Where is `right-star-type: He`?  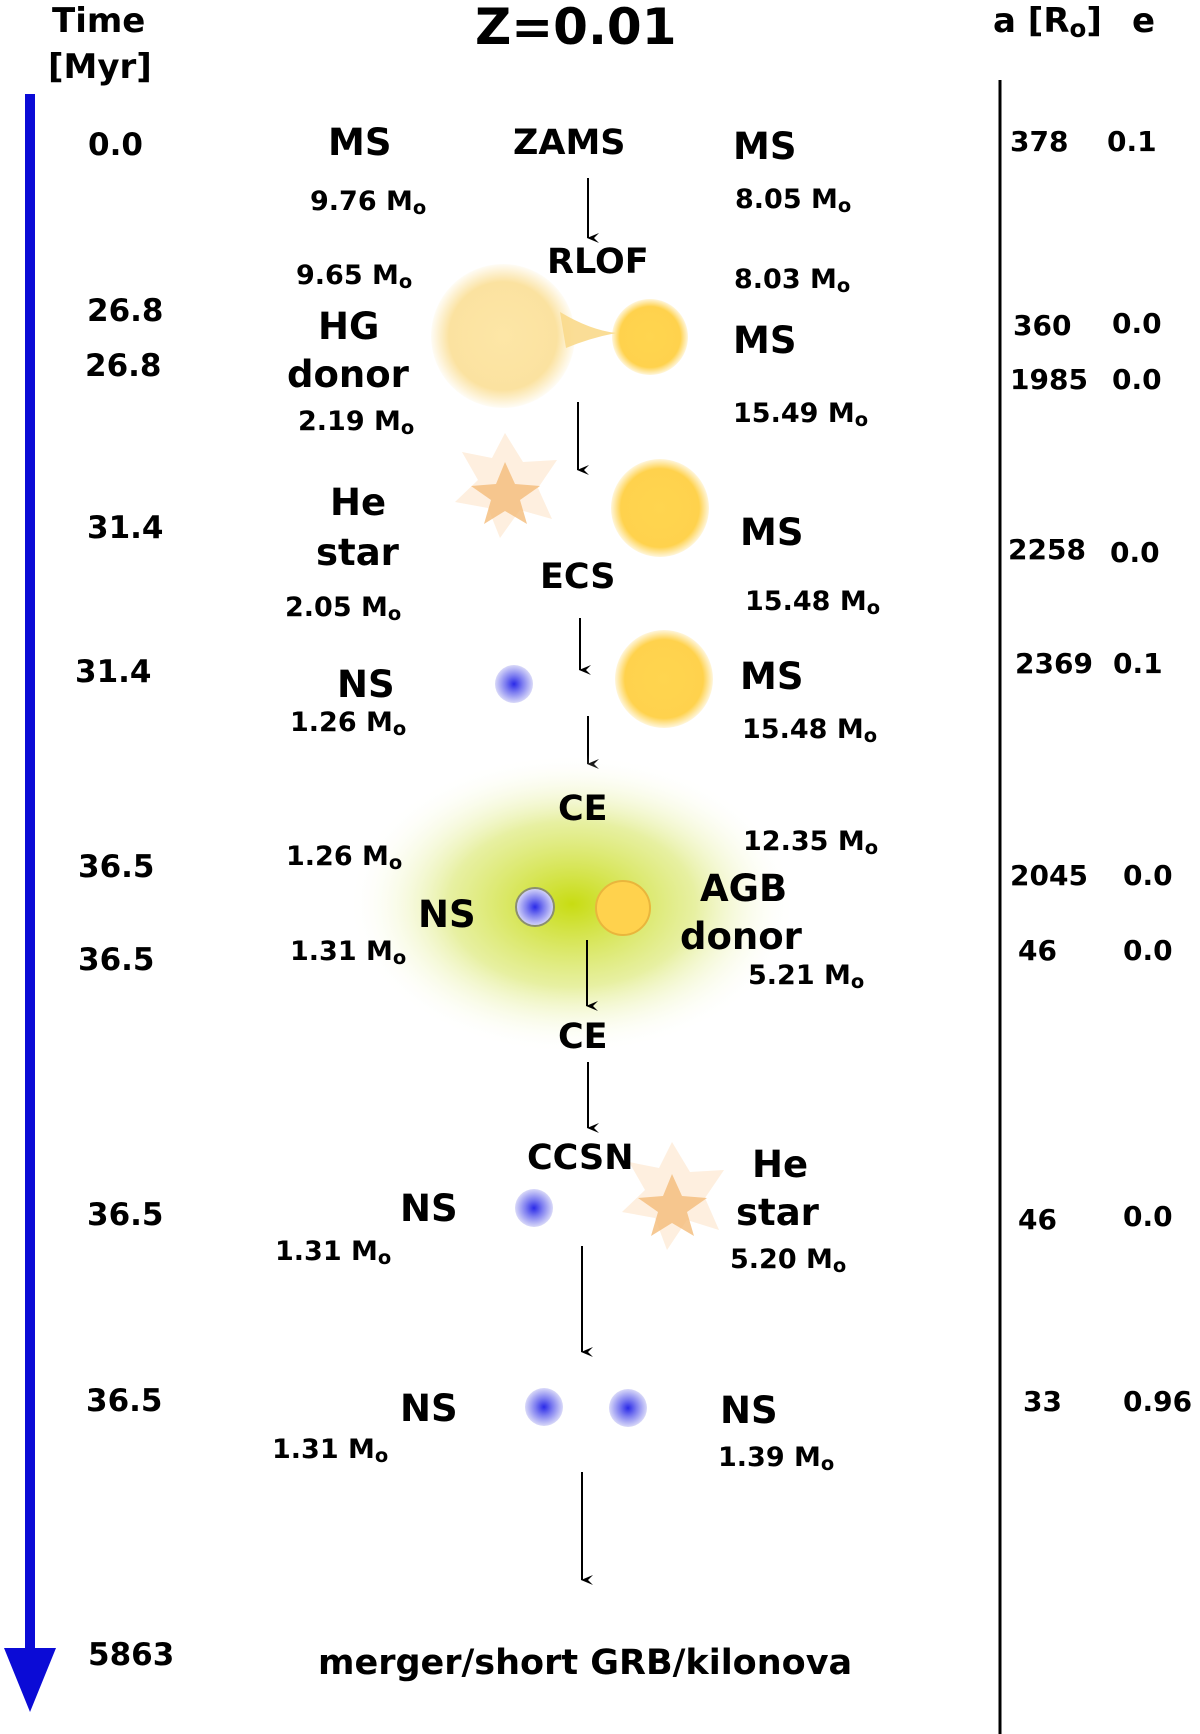 right-star-type: He is located at coordinates (780, 1164).